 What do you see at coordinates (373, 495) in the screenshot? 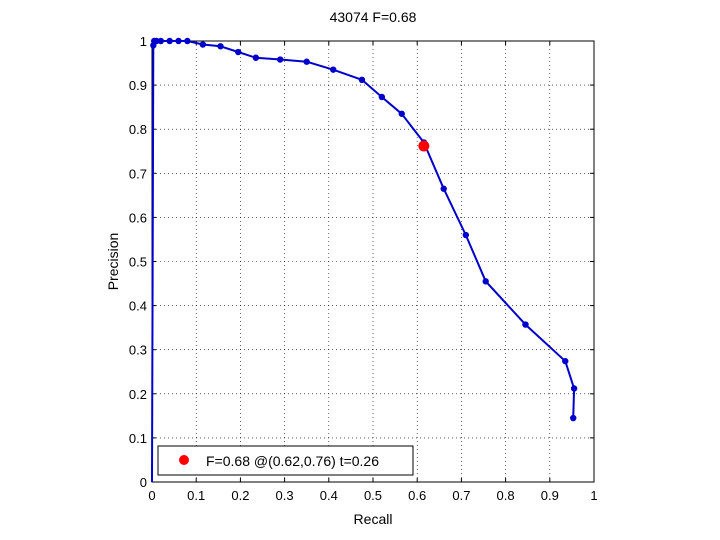
I see `x-tick-label: 0.5` at bounding box center [373, 495].